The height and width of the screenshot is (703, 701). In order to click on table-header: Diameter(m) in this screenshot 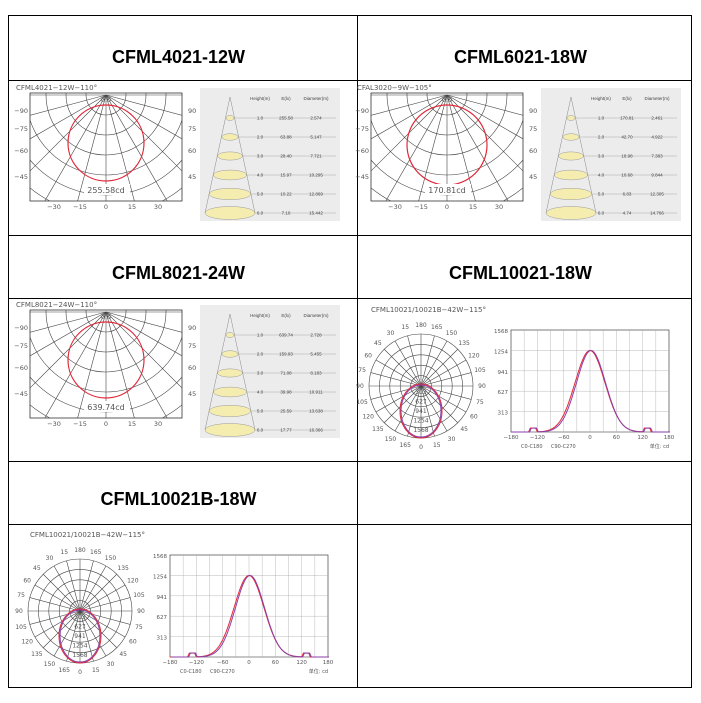, I will do `click(316, 98)`.